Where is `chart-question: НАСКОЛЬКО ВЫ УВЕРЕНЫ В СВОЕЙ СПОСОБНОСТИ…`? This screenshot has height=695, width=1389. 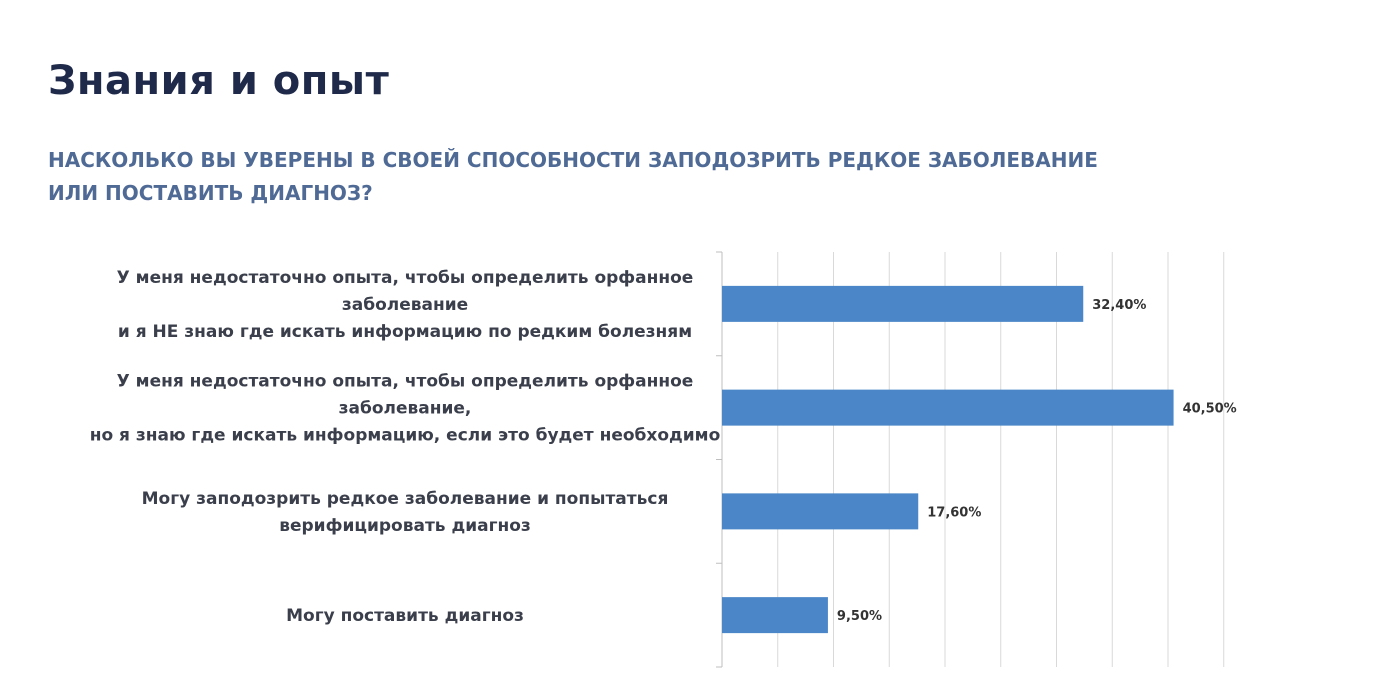 chart-question: НАСКОЛЬКО ВЫ УВЕРЕНЫ В СВОЕЙ СПОСОБНОСТИ… is located at coordinates (668, 177).